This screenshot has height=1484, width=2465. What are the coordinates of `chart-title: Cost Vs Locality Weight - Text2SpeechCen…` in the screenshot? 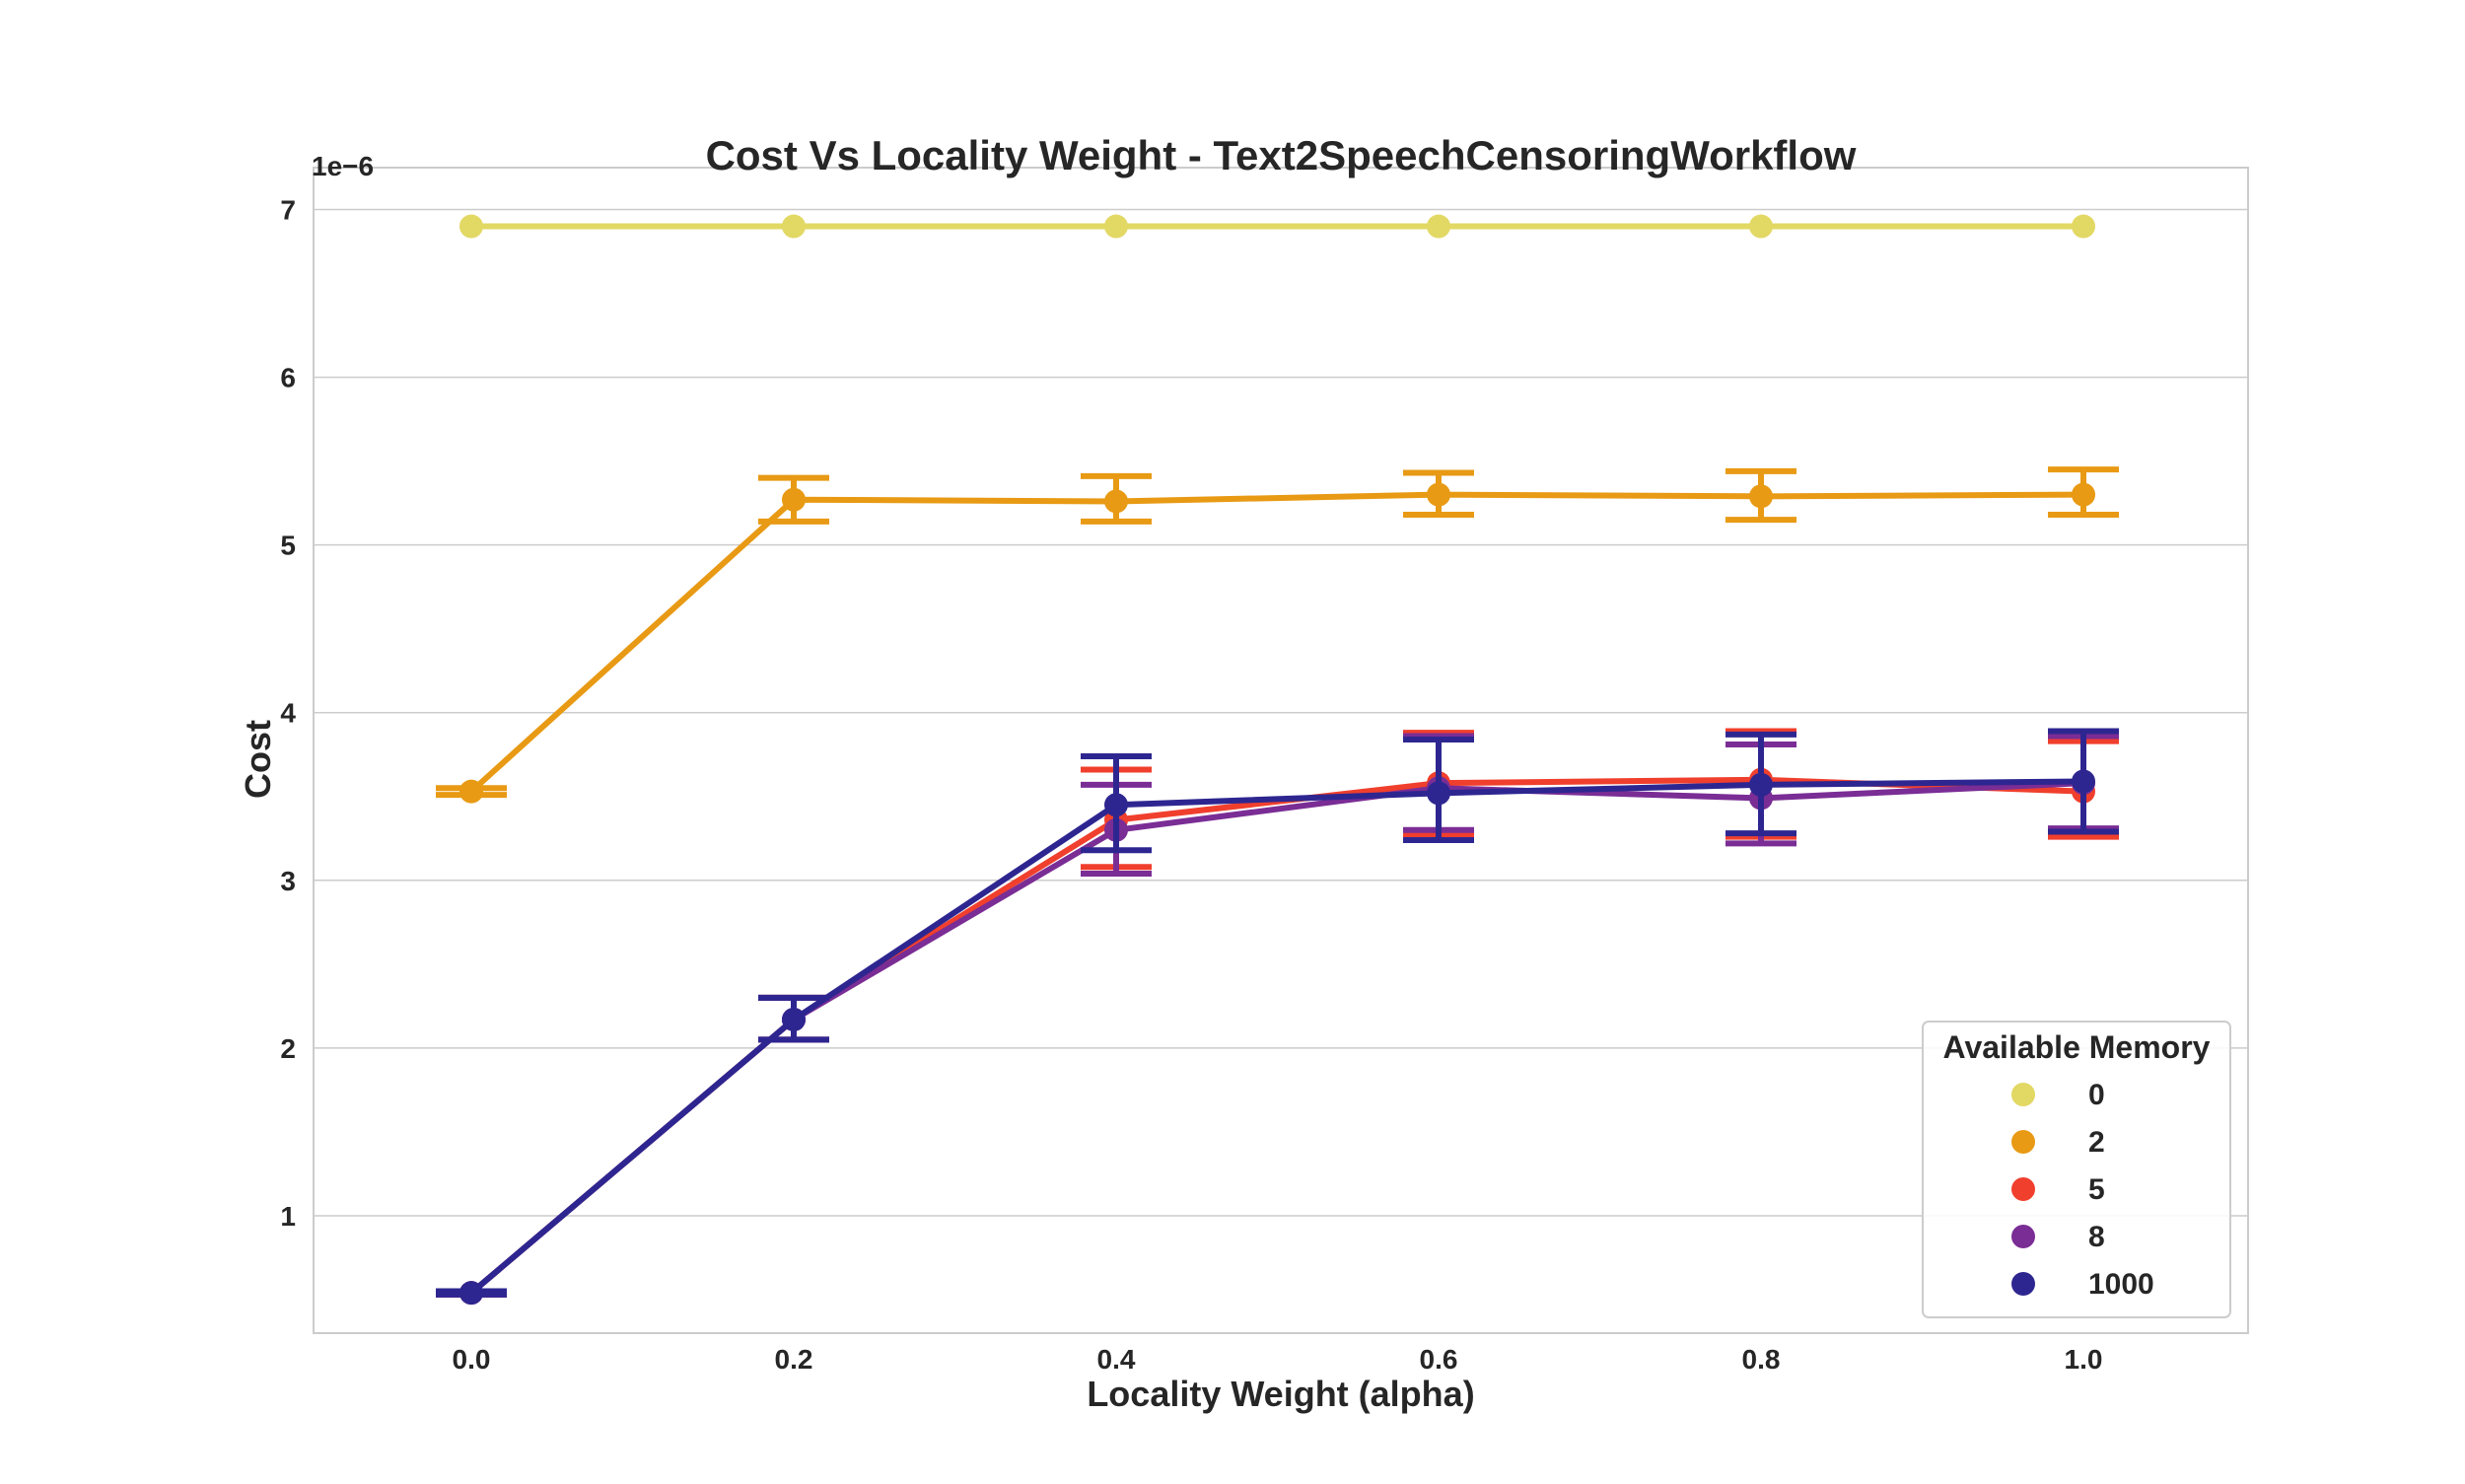 It's located at (1281, 155).